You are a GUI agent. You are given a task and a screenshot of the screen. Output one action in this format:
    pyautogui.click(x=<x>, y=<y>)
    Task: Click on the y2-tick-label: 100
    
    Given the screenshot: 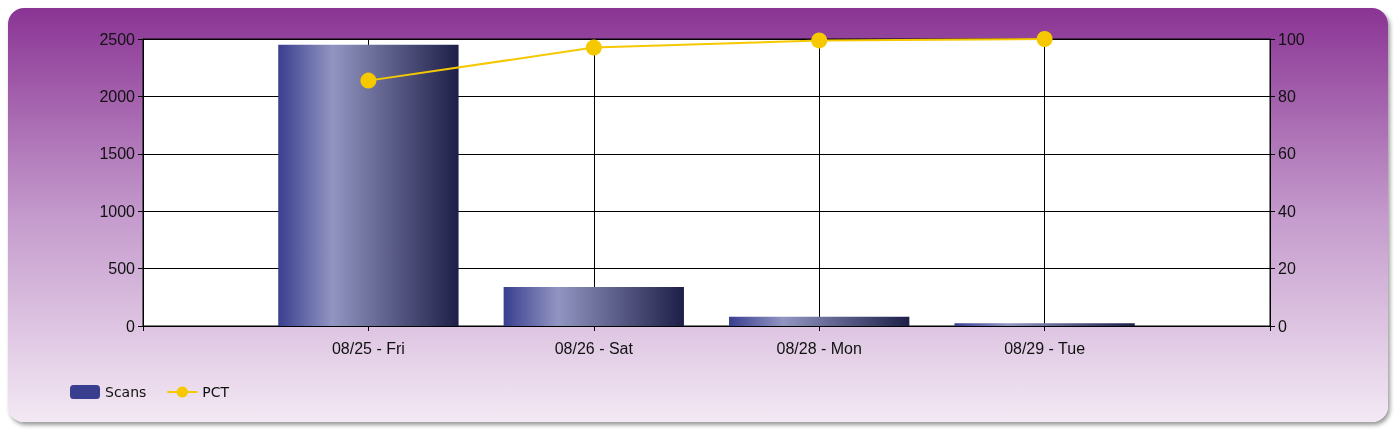 What is the action you would take?
    pyautogui.click(x=1291, y=39)
    